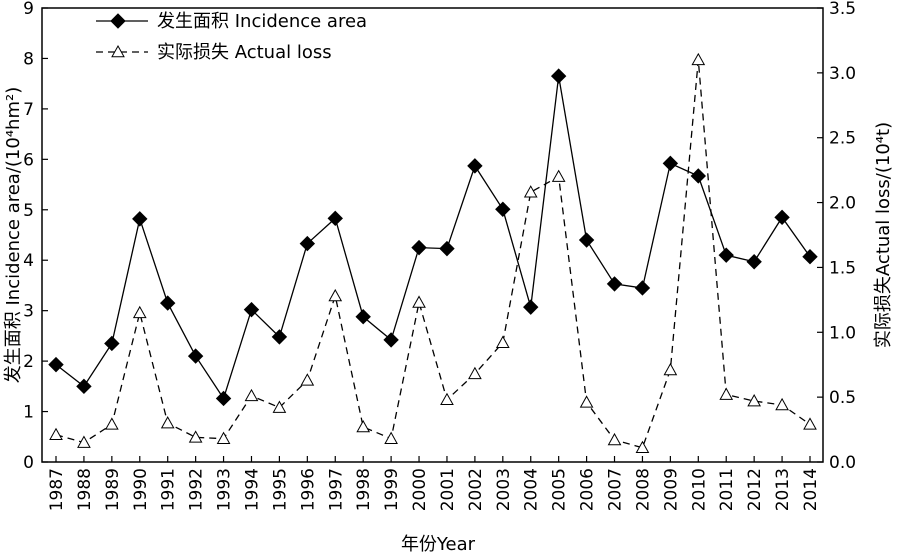 This screenshot has width=900, height=555. I want to click on legend-label: 实际损失 Actual loss, so click(244, 52).